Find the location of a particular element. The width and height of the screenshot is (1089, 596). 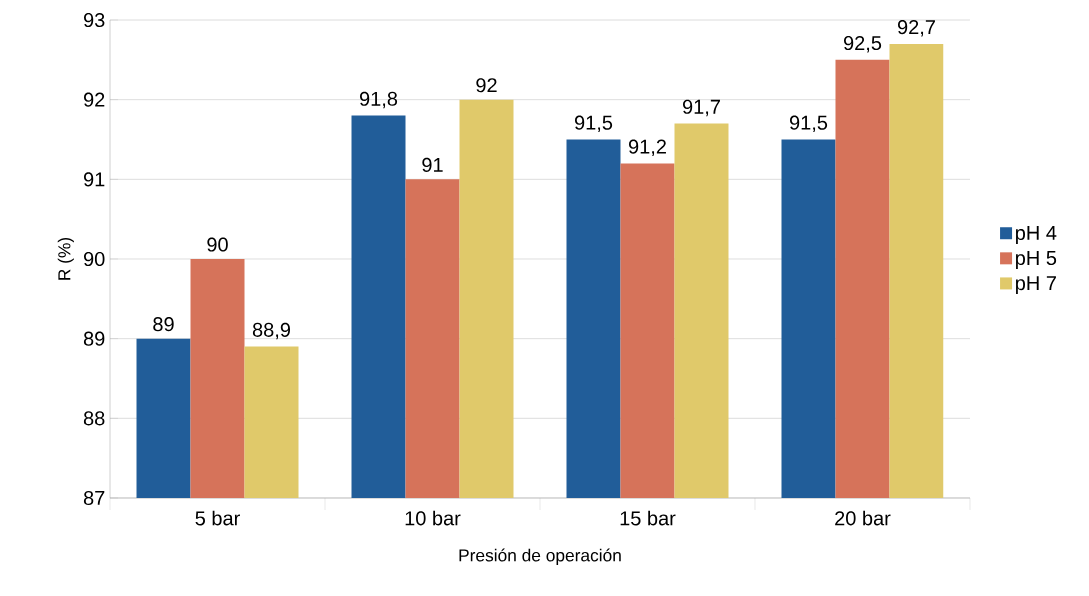

data-label: 91,2 is located at coordinates (647, 148).